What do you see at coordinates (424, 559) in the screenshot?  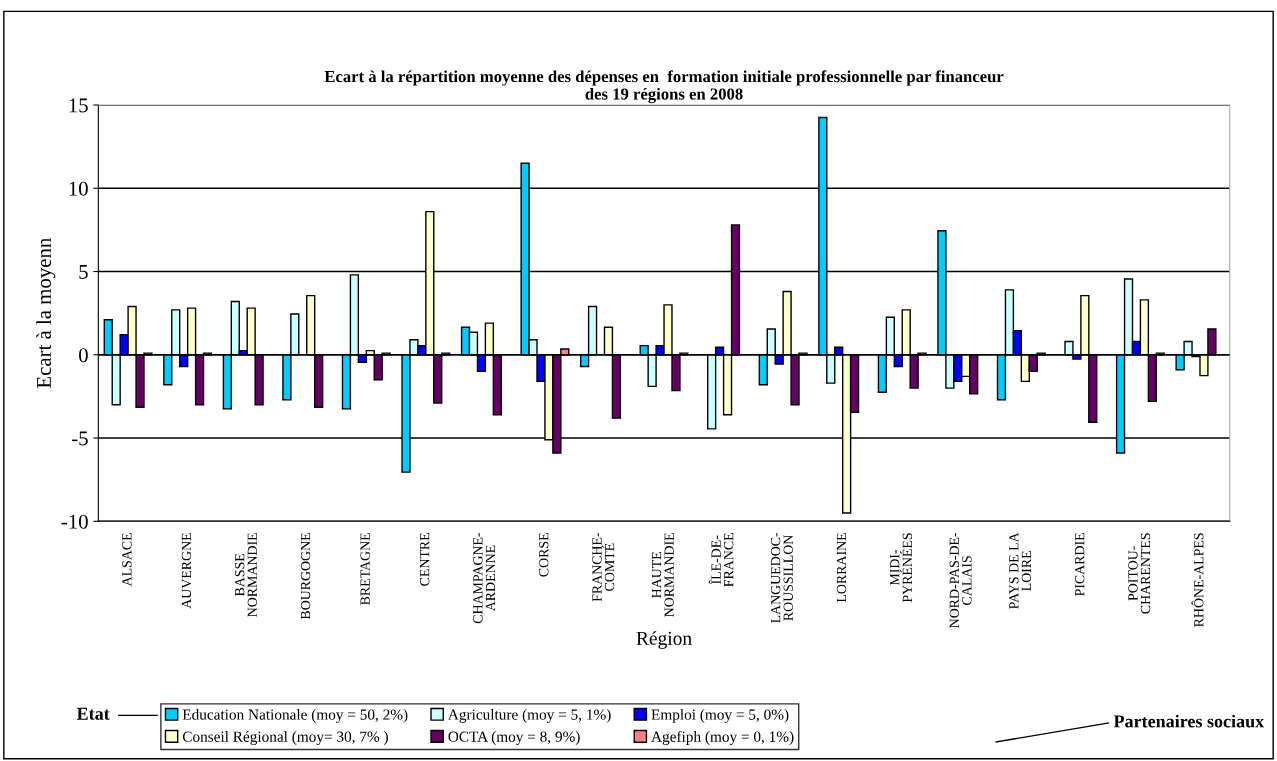 I see `x-tick-label: CENTRE` at bounding box center [424, 559].